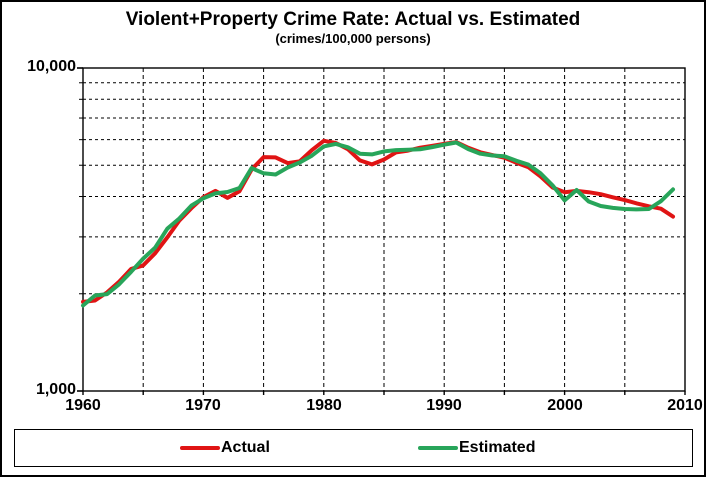  I want to click on legend-box: Actual Estimated, so click(353, 448).